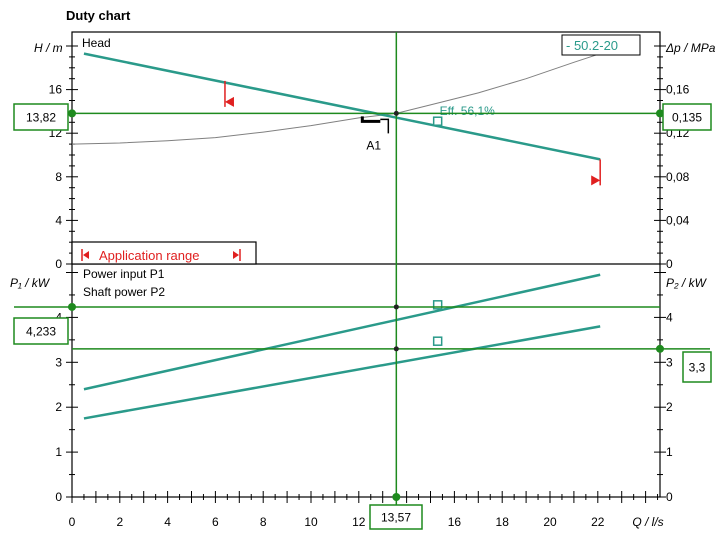  I want to click on y2-tick-label: 0,08, so click(678, 177).